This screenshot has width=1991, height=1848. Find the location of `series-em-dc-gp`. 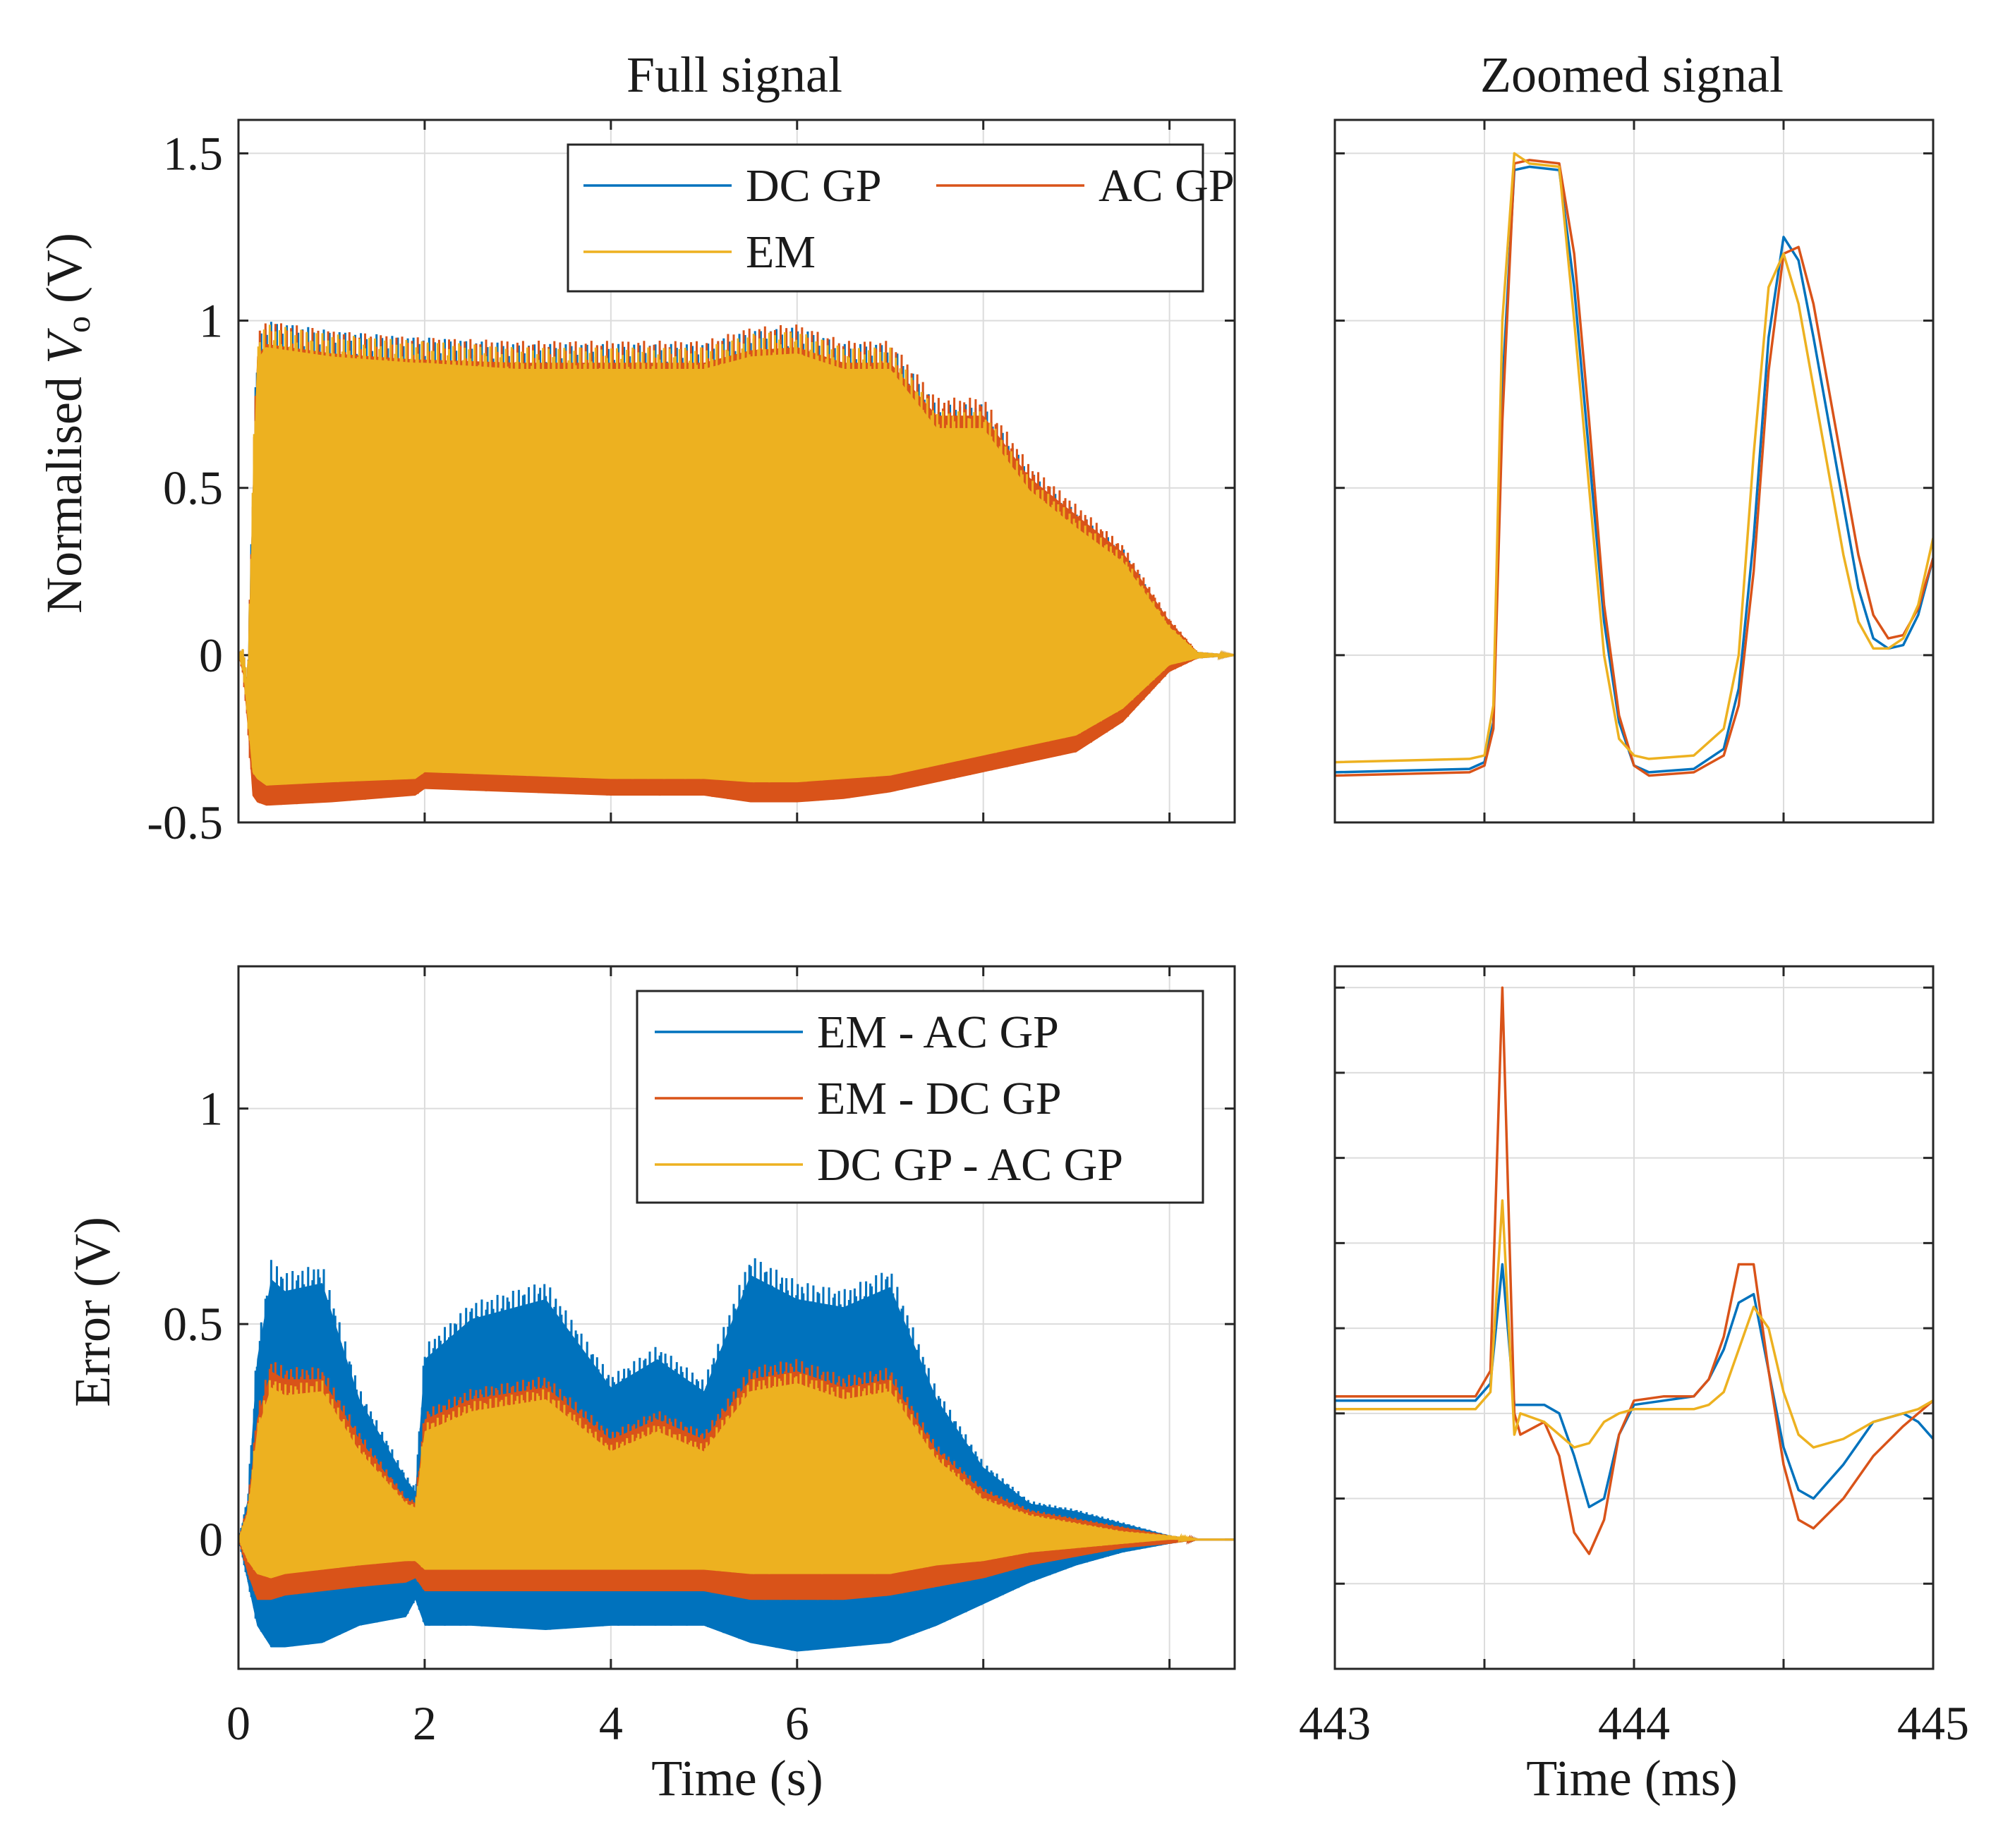

series-em-dc-gp is located at coordinates (1634, 1270).